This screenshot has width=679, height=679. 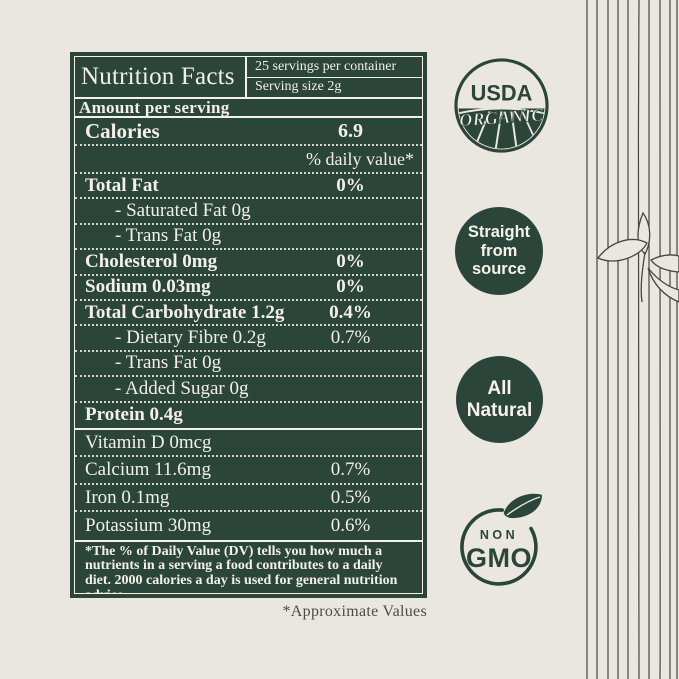 I want to click on badge-line: from, so click(x=499, y=250).